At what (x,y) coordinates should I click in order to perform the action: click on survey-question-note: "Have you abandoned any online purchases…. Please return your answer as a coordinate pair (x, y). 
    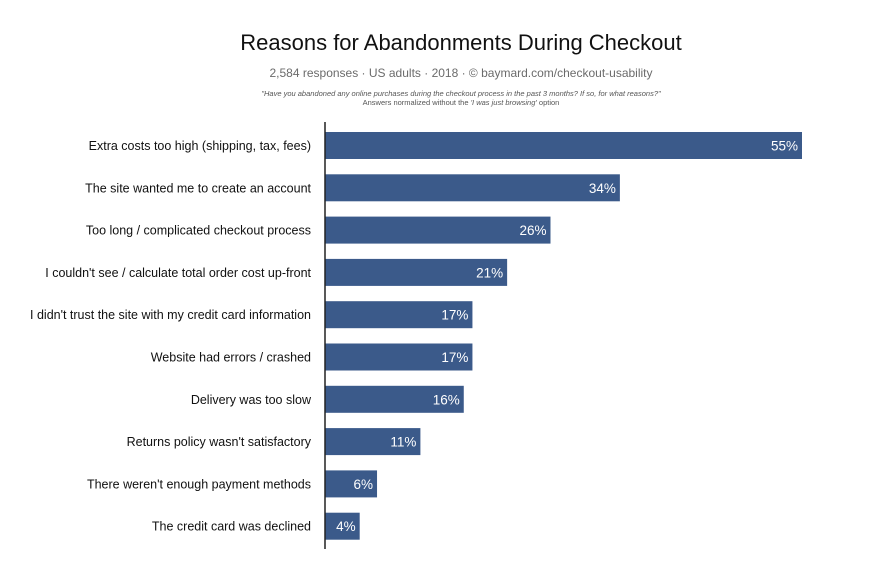
    Looking at the image, I should click on (461, 93).